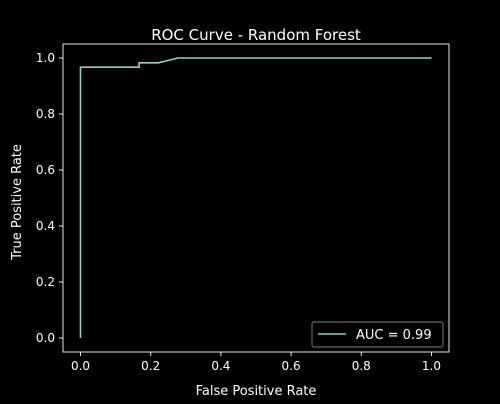 This screenshot has width=500, height=404. What do you see at coordinates (256, 35) in the screenshot?
I see `chart-title: ROC Curve - Random Forest` at bounding box center [256, 35].